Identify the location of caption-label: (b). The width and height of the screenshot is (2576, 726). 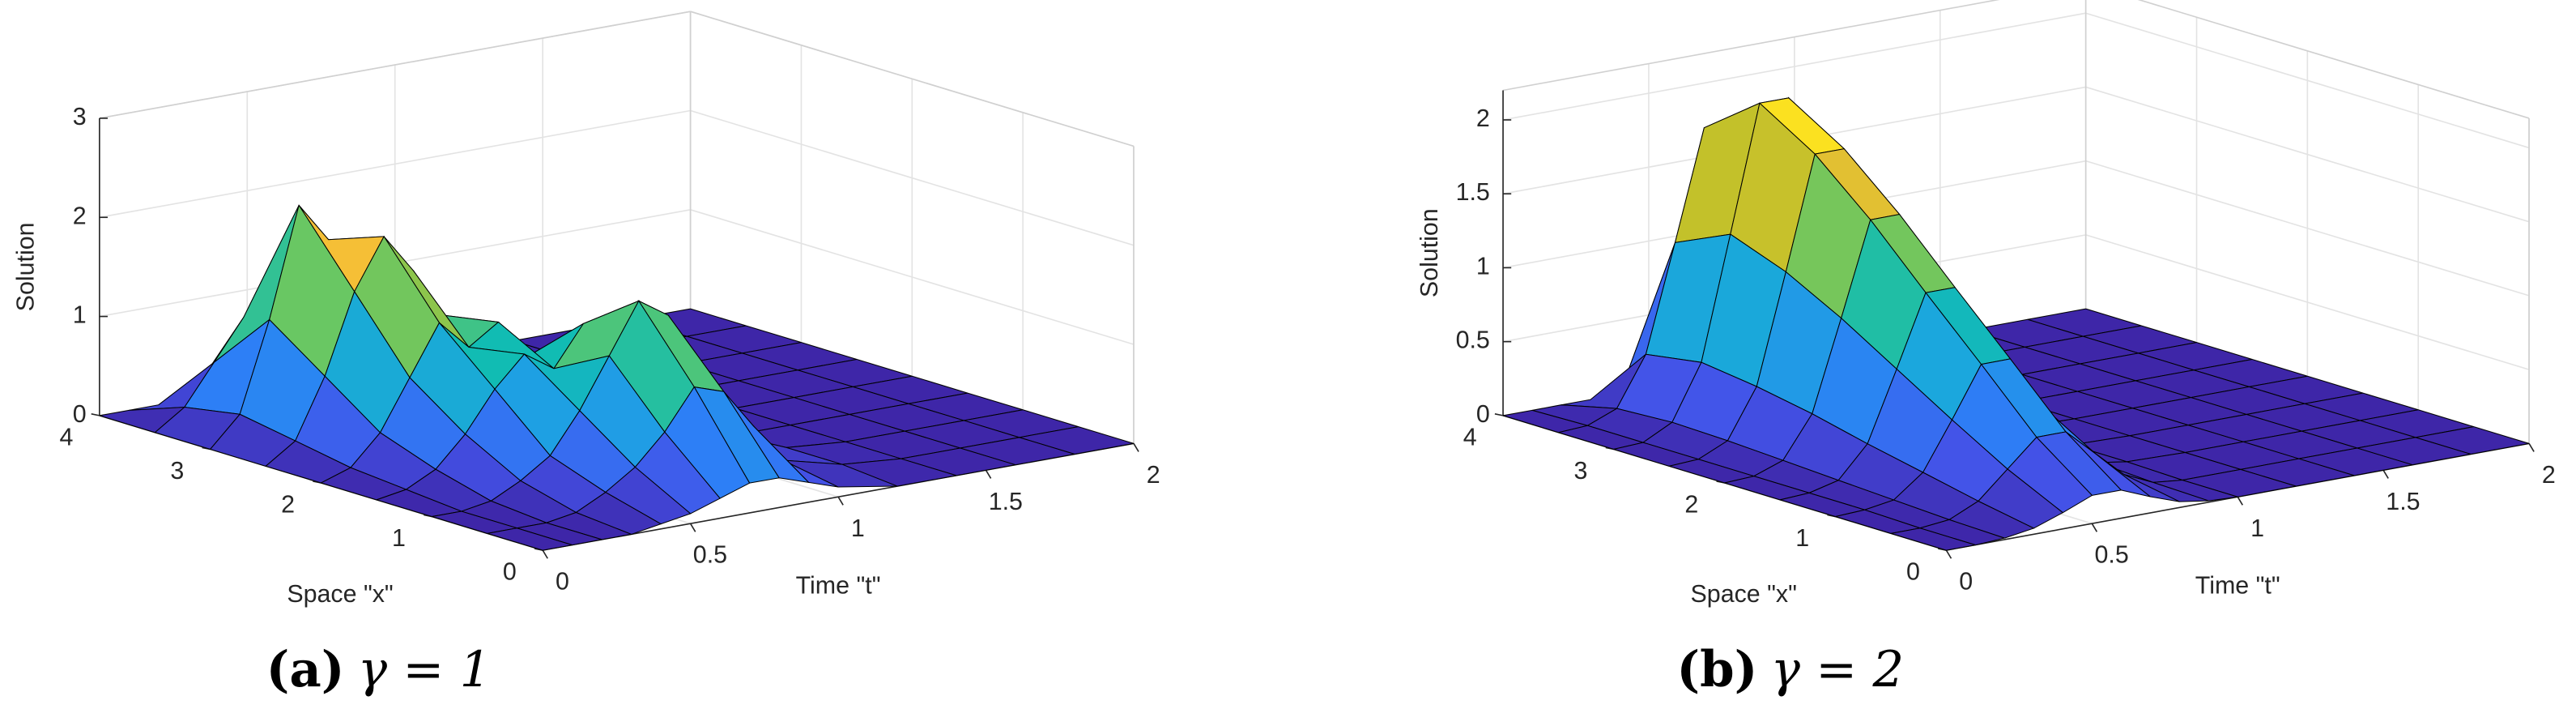
(1716, 669).